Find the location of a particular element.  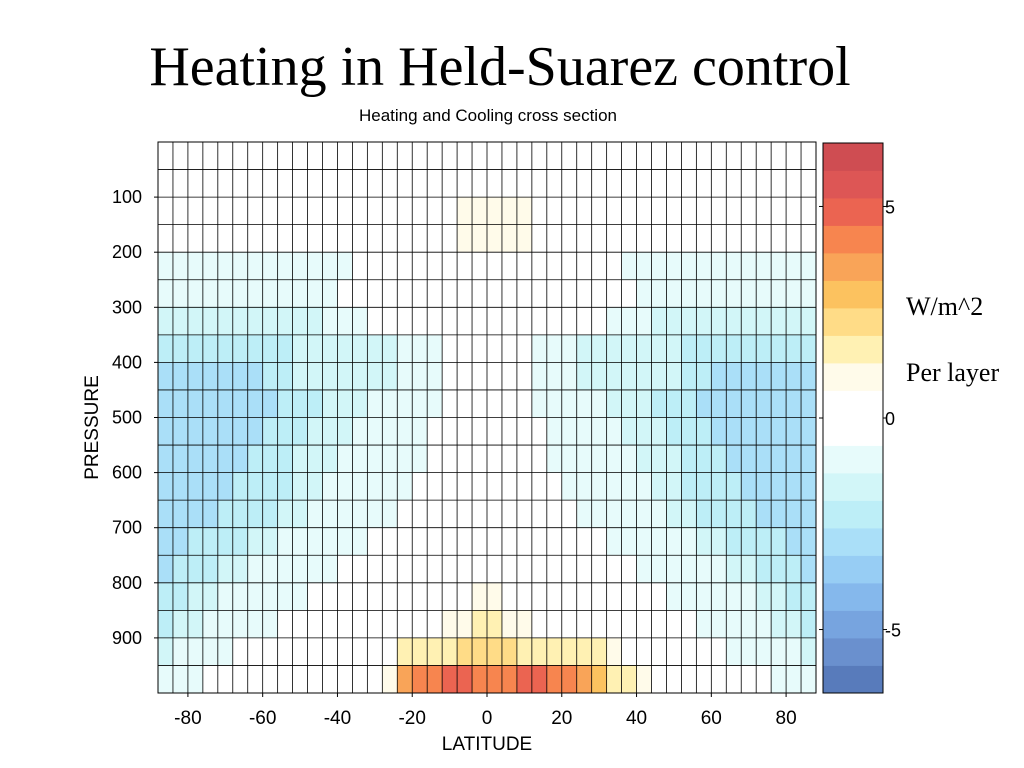

x-tick-label: -60 is located at coordinates (262, 718).